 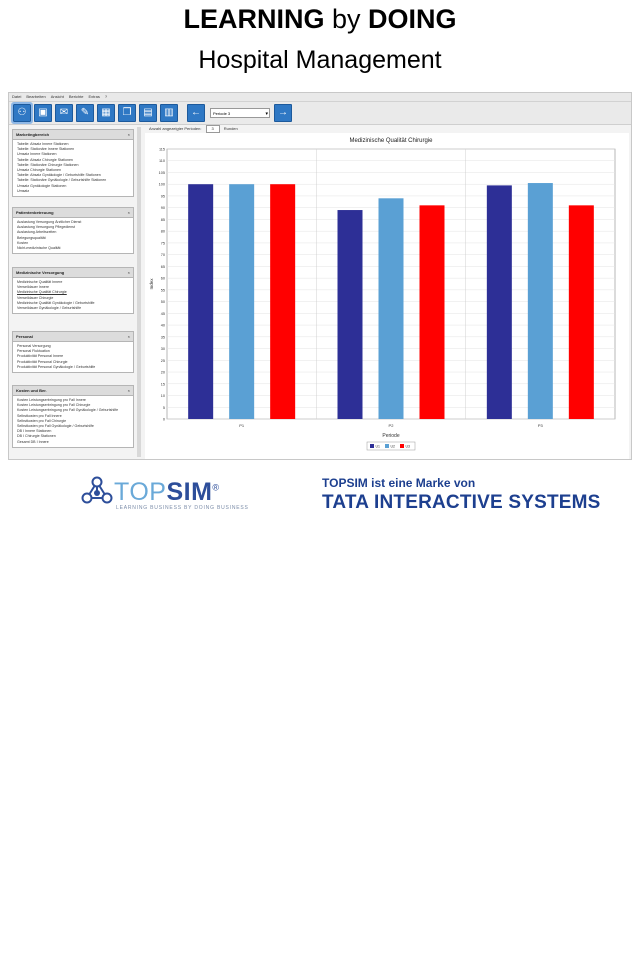 I want to click on bar-U2-P1, so click(x=242, y=301).